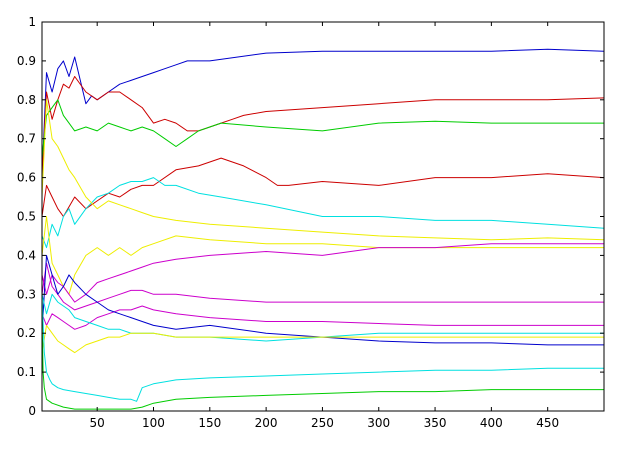 The image size is (640, 451). I want to click on y-tick-label: 0.7, so click(26, 139).